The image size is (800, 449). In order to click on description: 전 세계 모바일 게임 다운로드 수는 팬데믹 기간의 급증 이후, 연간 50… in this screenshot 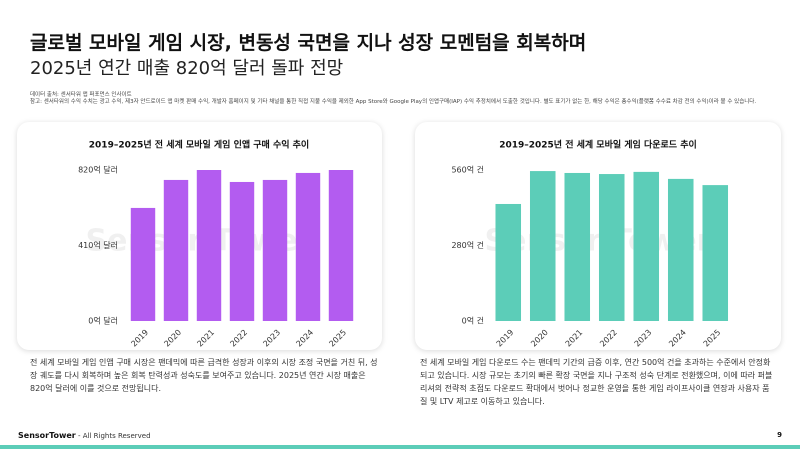, I will do `click(596, 382)`.